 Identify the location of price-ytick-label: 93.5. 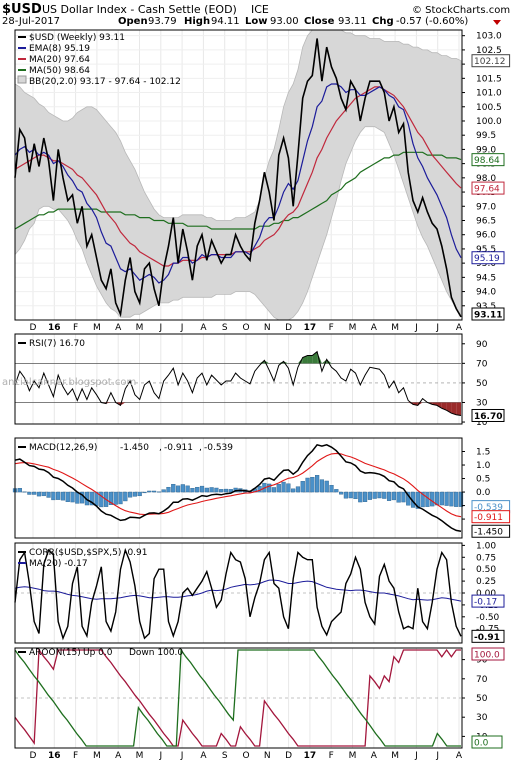
(486, 307).